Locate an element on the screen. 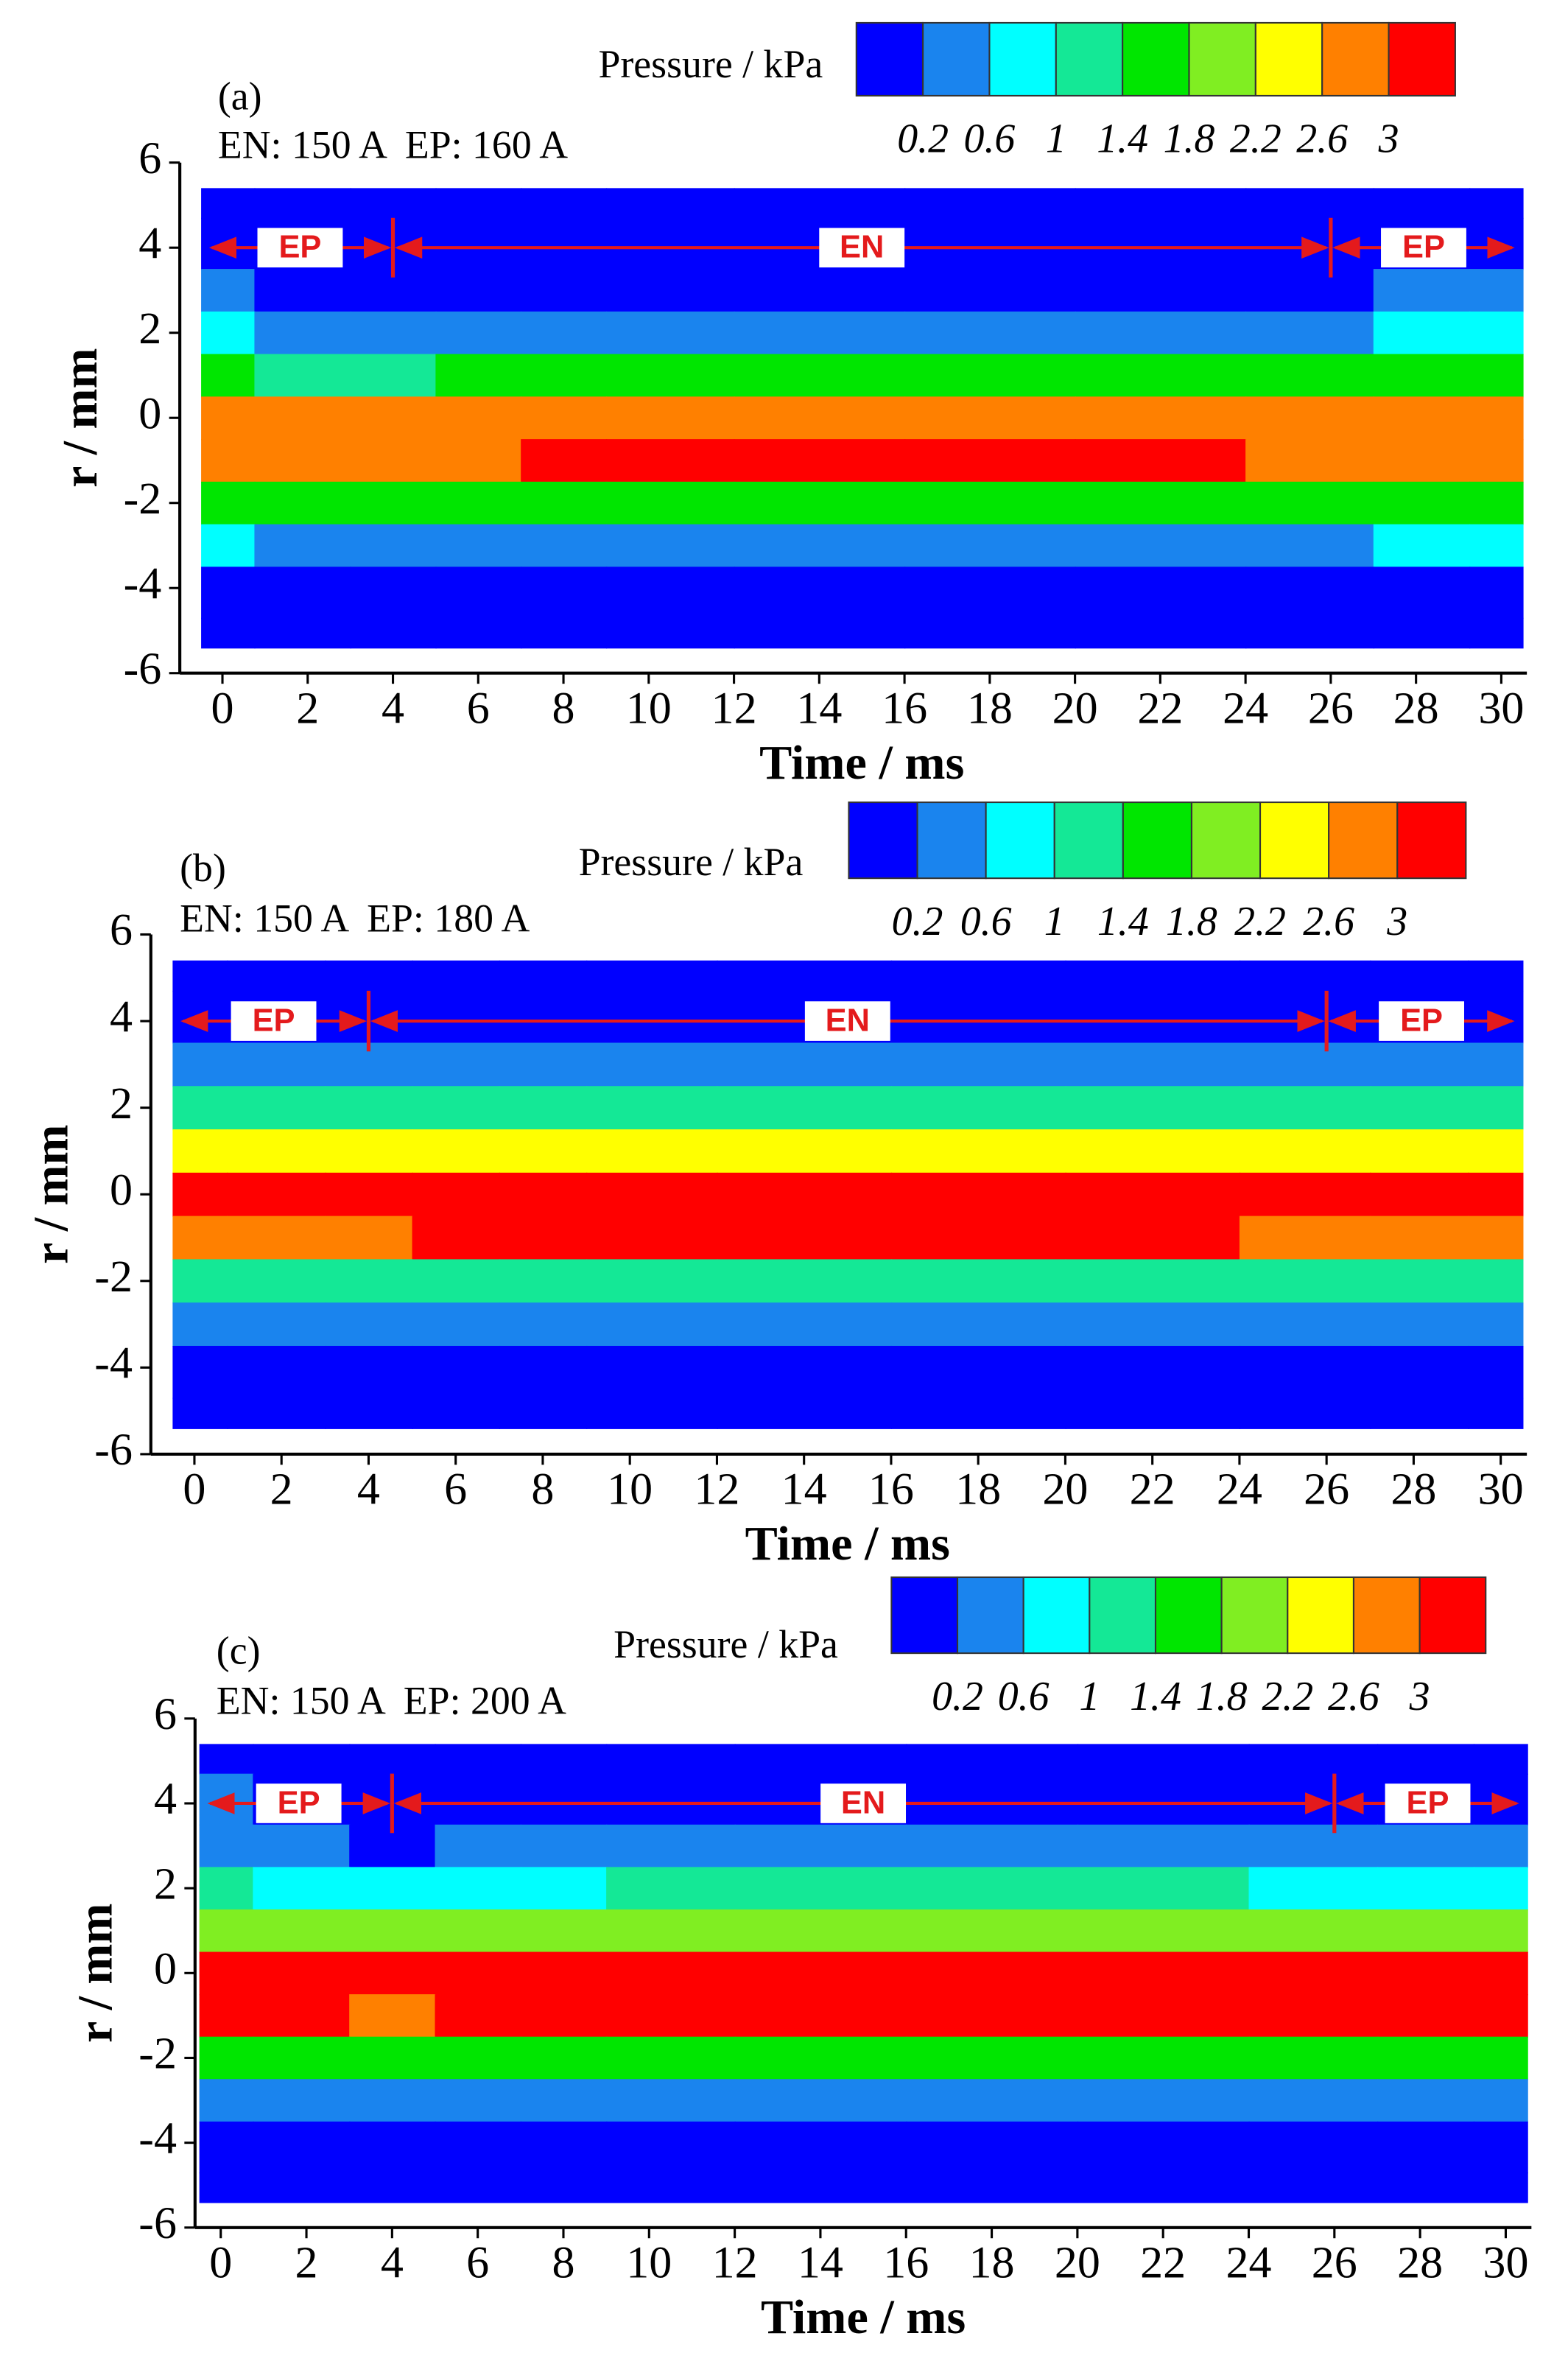  x-tick-label: 28 is located at coordinates (1416, 709).